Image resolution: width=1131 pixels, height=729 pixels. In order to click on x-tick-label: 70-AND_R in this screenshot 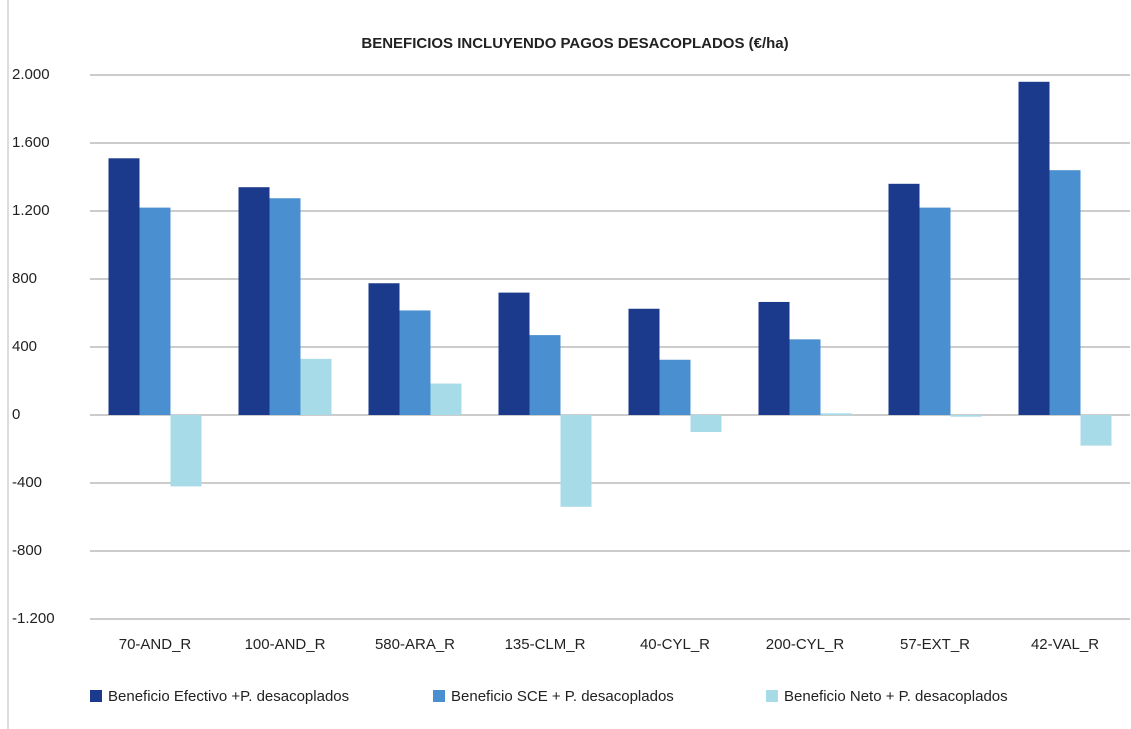, I will do `click(155, 644)`.